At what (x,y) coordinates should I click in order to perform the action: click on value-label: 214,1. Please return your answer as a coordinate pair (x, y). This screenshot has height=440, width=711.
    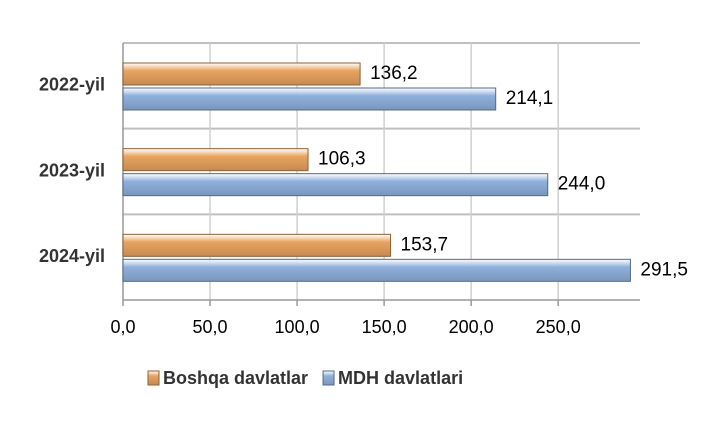
    Looking at the image, I should click on (530, 98).